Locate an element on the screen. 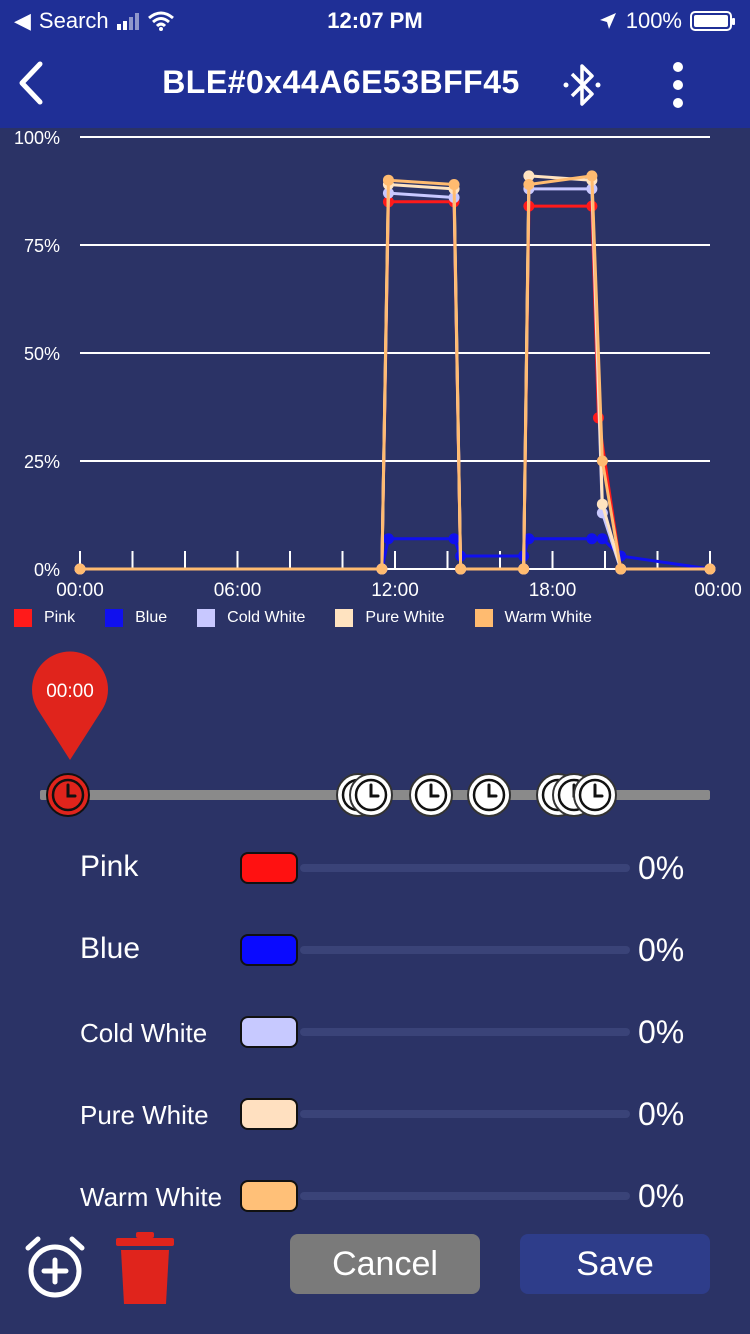  status-bar: ◀ Search 12:07 PM 100% is located at coordinates (375, 21).